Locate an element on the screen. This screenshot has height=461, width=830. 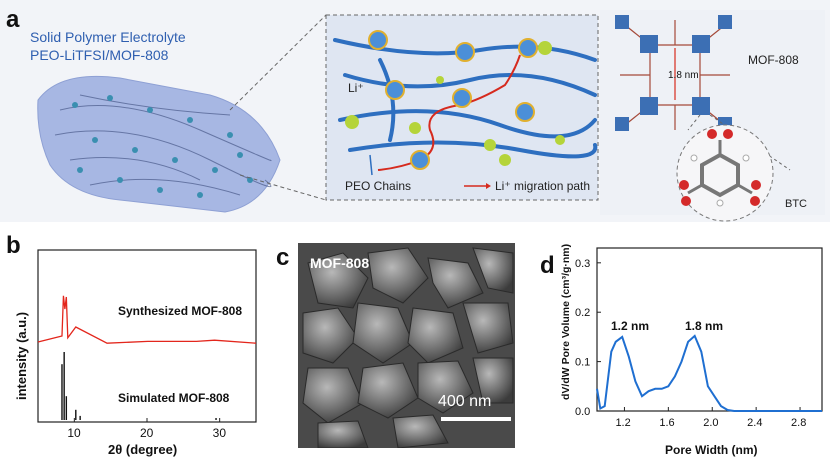
mof-nodes is located at coordinates (673, 73).